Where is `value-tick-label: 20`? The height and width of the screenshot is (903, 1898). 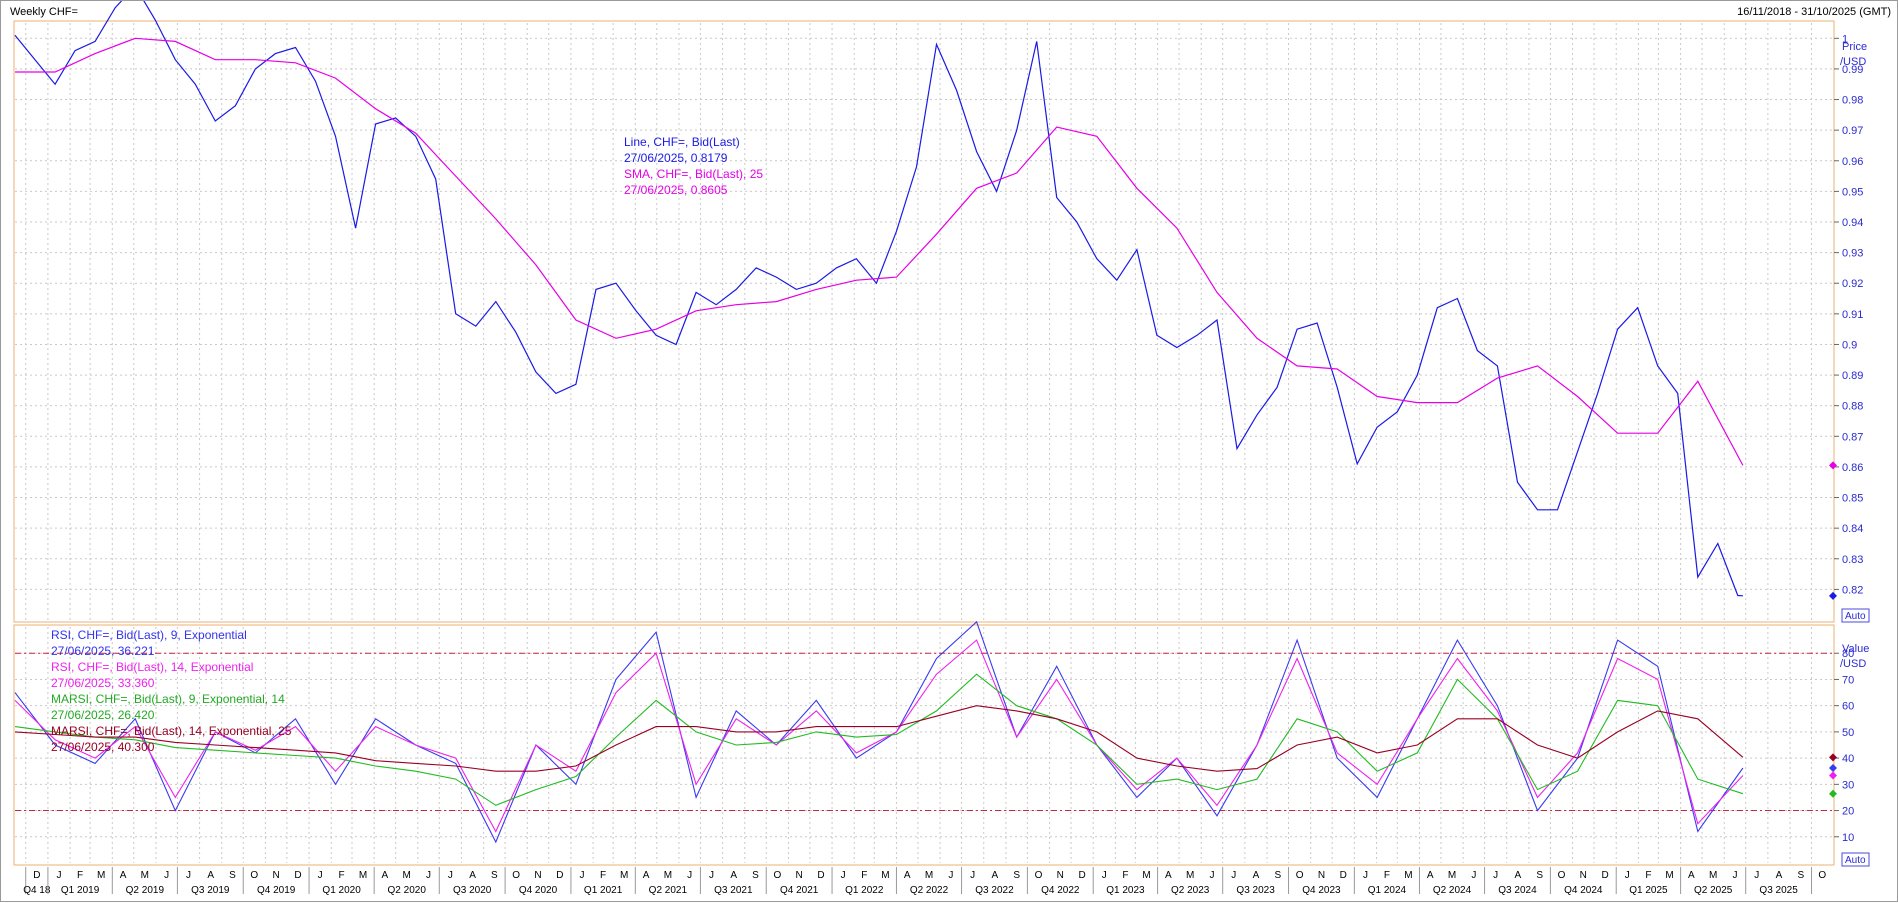 value-tick-label: 20 is located at coordinates (1848, 812).